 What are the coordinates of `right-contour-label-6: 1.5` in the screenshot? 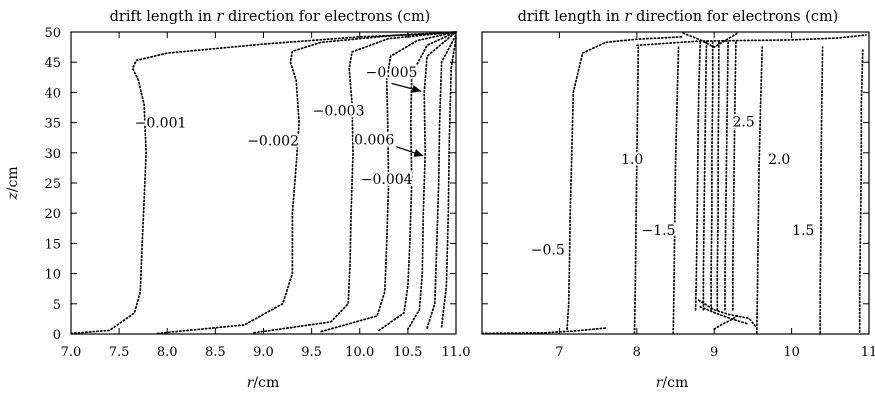 It's located at (803, 231).